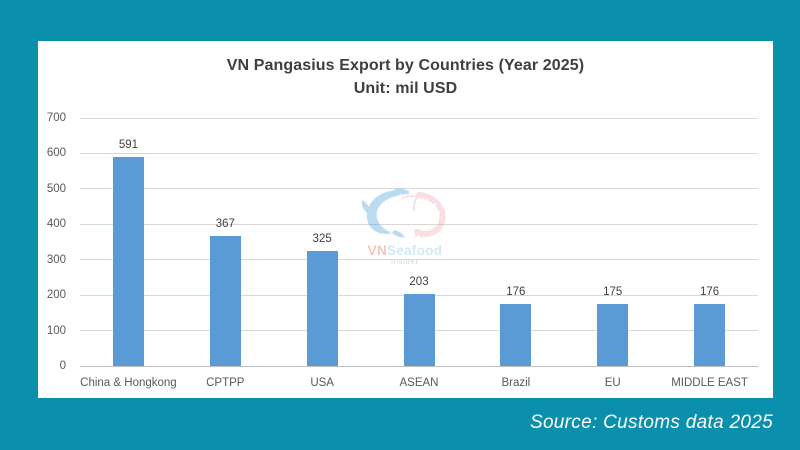 This screenshot has width=800, height=450. I want to click on bar-china-hongkong, so click(128, 261).